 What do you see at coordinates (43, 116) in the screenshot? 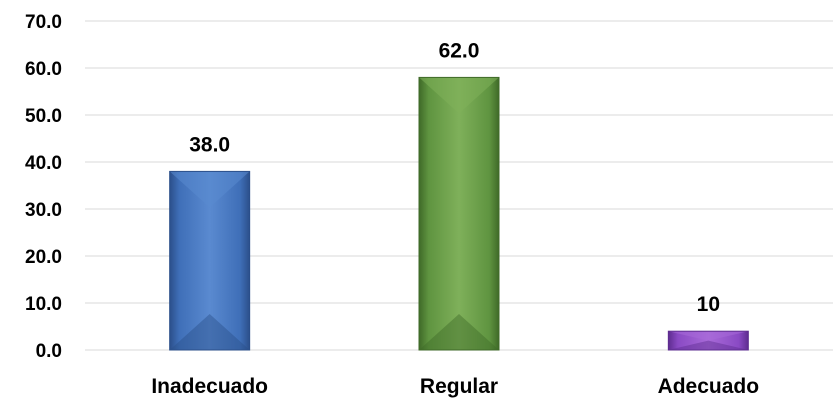
I see `y-tick-label: 50.0` at bounding box center [43, 116].